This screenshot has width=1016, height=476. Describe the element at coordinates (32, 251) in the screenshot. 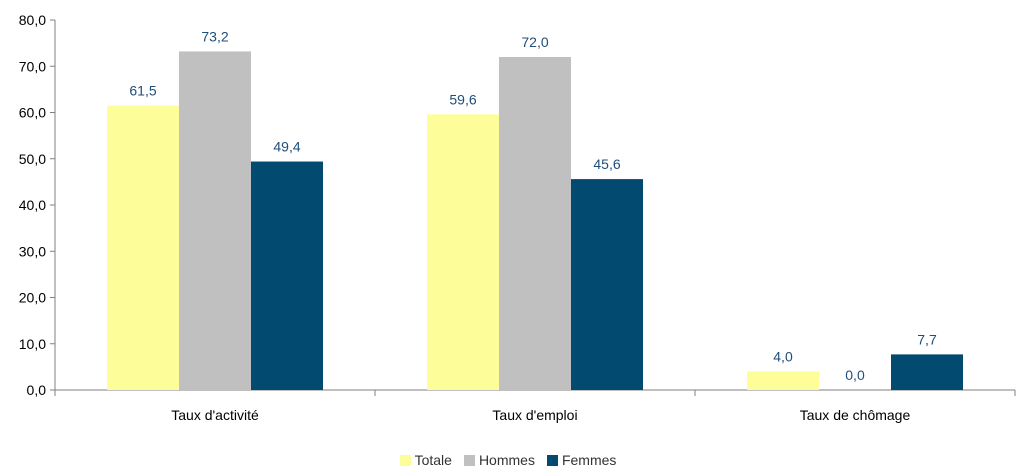

I see `y-tick-label: 30,0` at that location.